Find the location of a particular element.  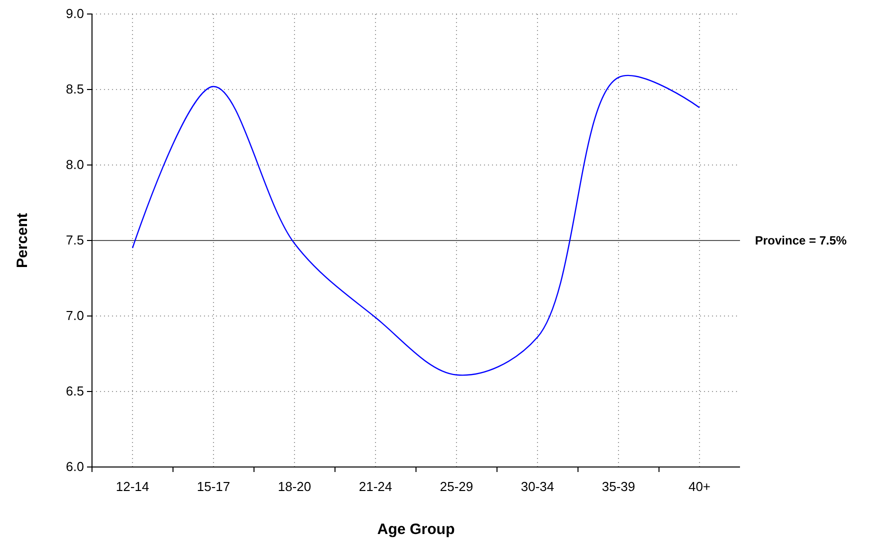

y-tick-label: 6.0 is located at coordinates (75, 466).